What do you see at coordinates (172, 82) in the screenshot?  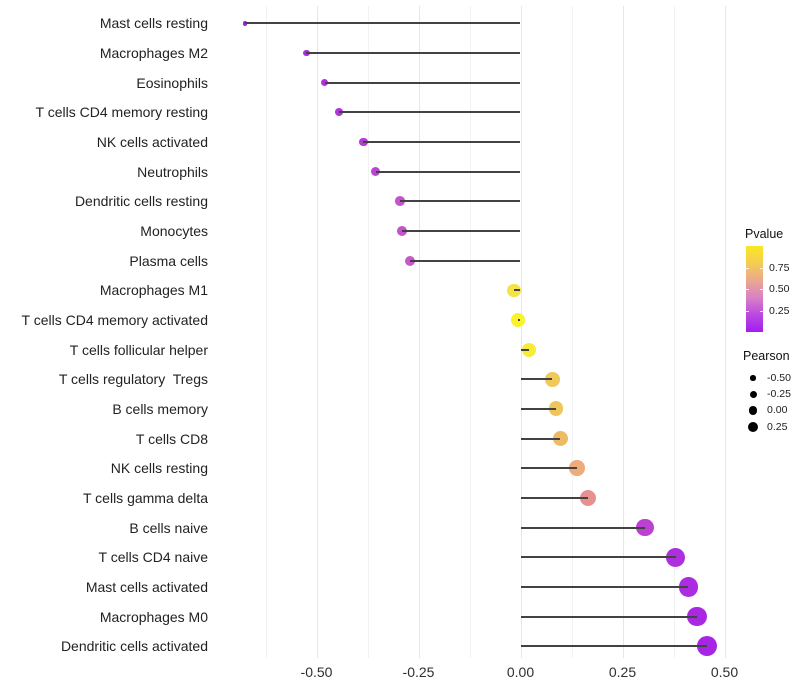 I see `category-label: Eosinophils` at bounding box center [172, 82].